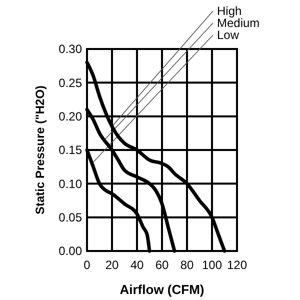 The width and height of the screenshot is (300, 300). I want to click on text: Medium, so click(238, 23).